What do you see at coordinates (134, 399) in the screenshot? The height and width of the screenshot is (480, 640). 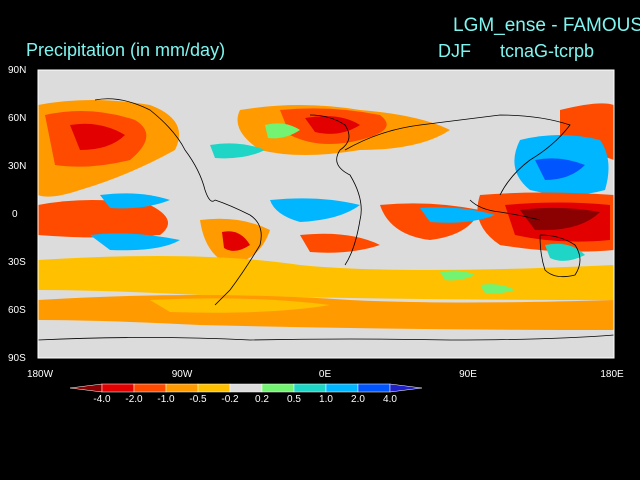 I see `colorbar-tick-label: -2.0` at bounding box center [134, 399].